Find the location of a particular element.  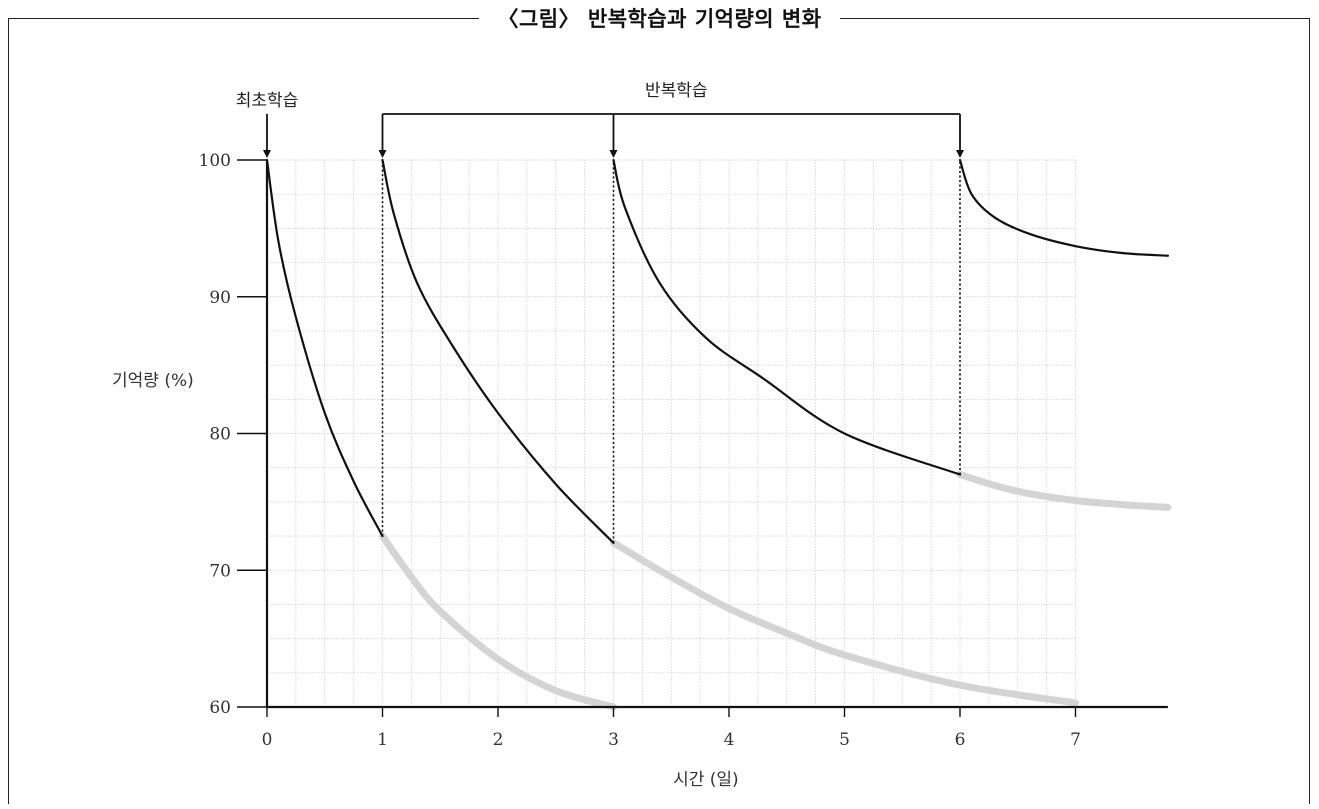

x-tick-label-1: 1 is located at coordinates (382, 740).